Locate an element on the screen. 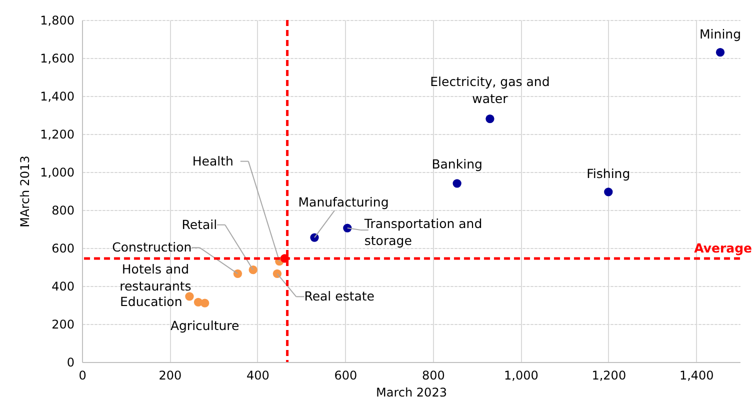  annotation: Manufacturing is located at coordinates (343, 202).